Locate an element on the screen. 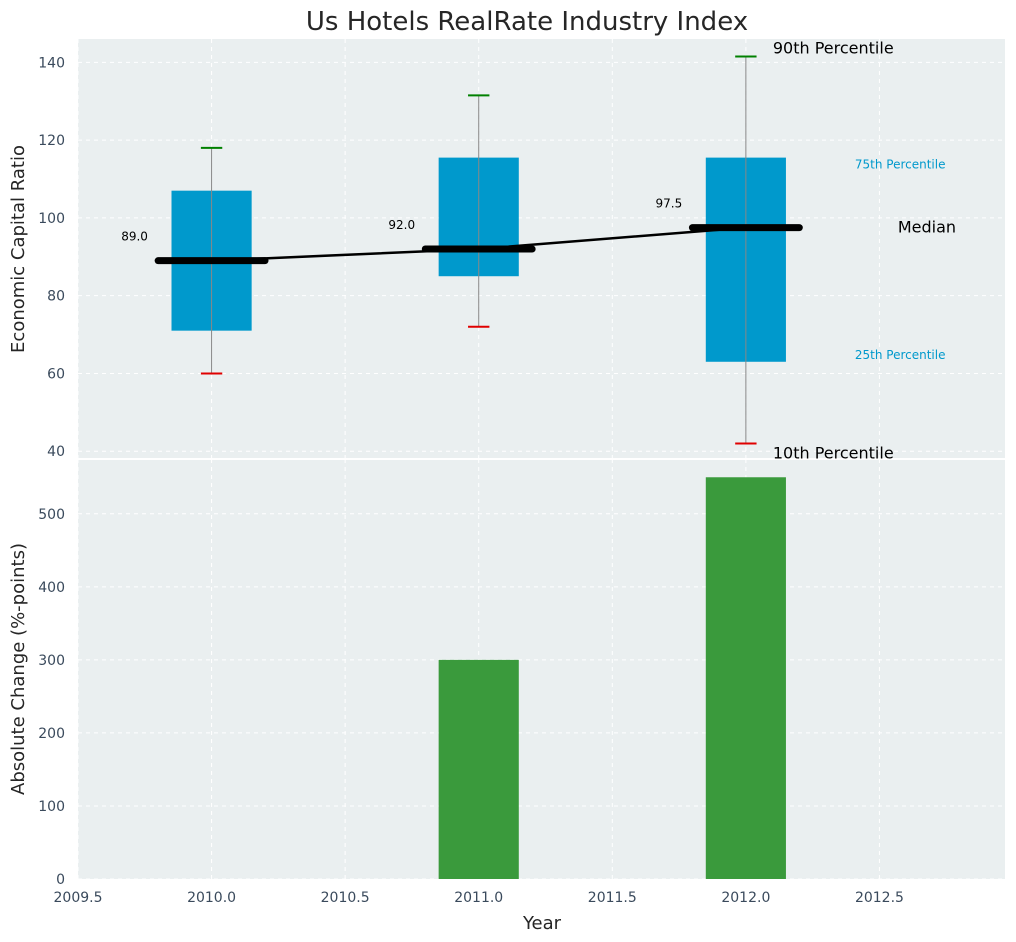 The image size is (1016, 942). x-tick-label: 2010.5 is located at coordinates (345, 898).